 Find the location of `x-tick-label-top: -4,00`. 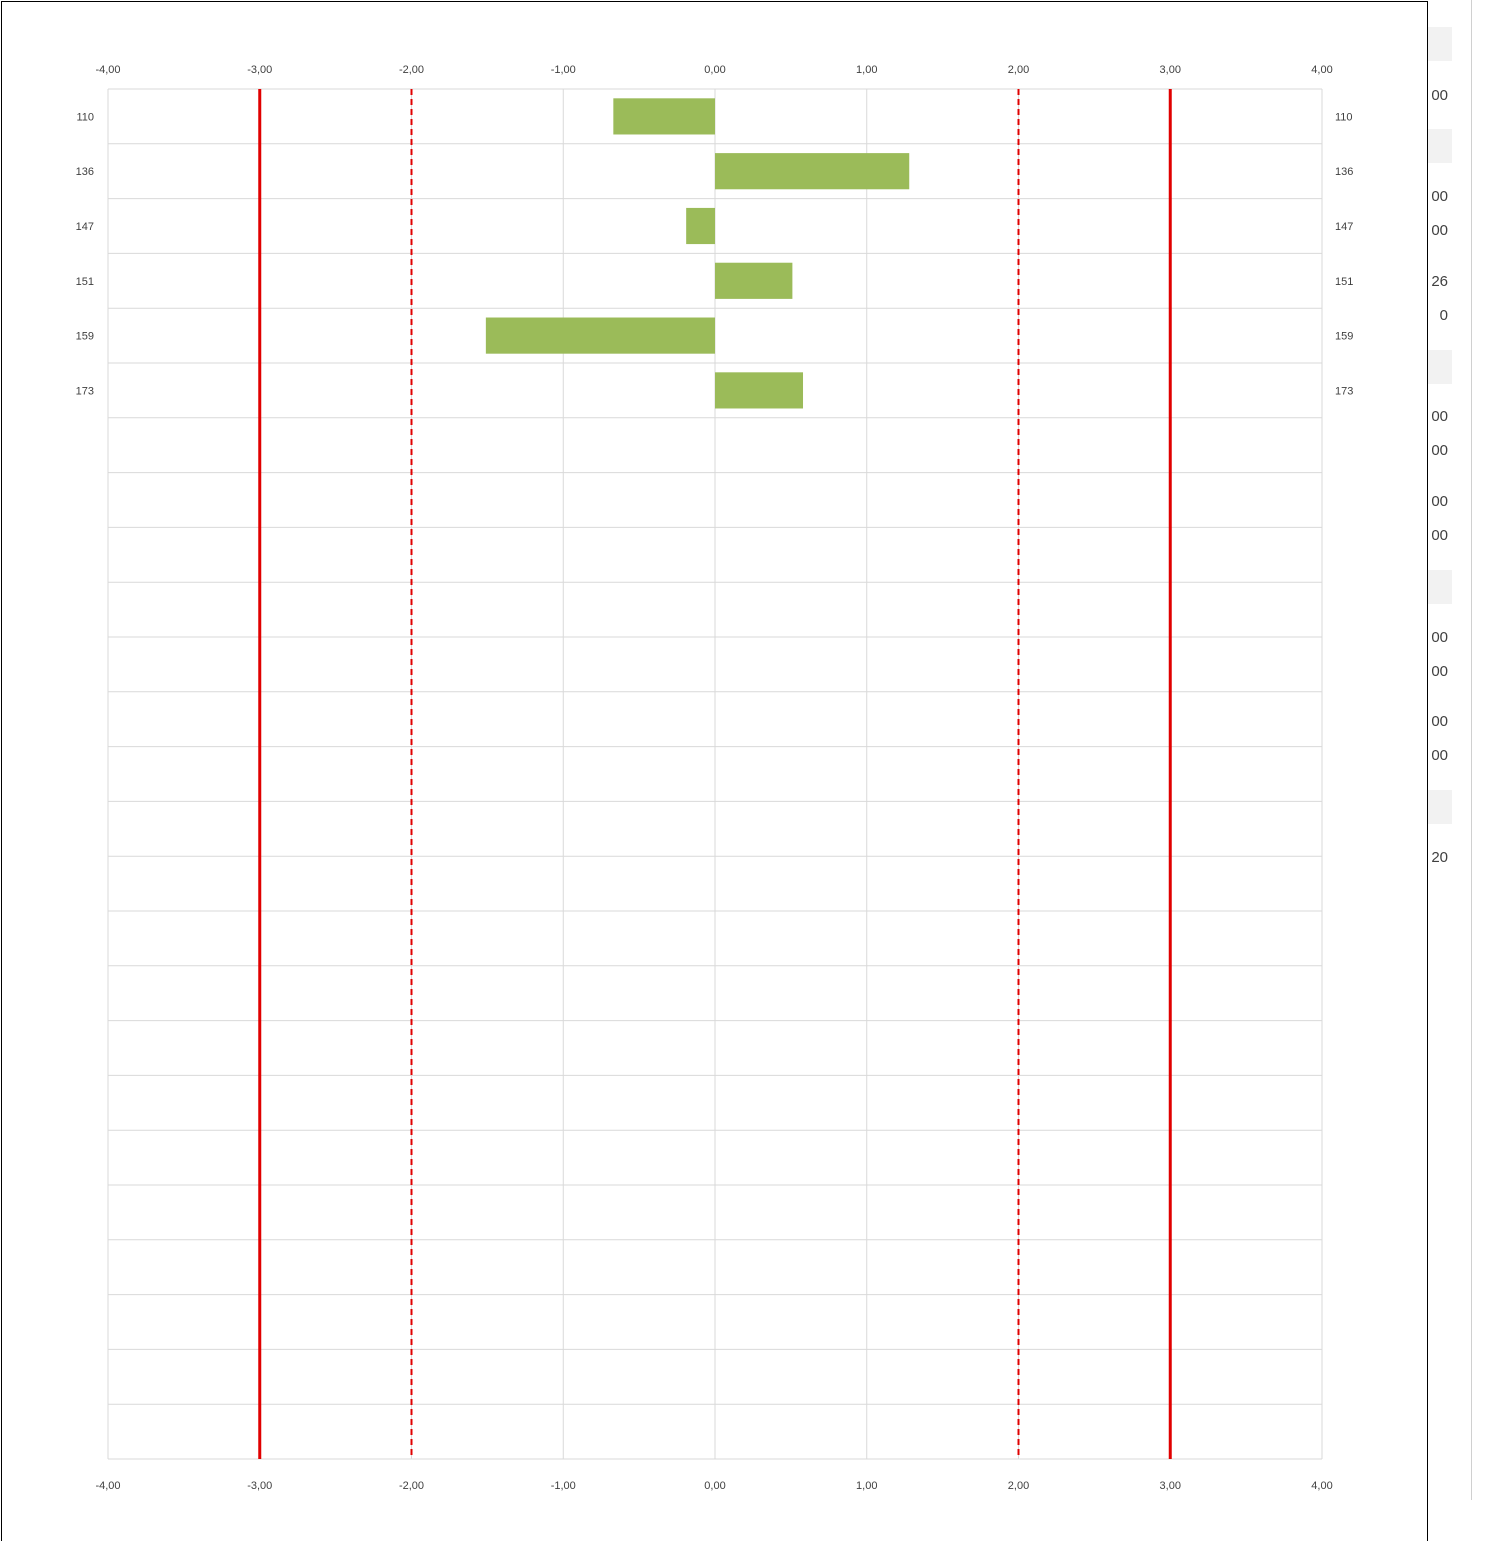

x-tick-label-top: -4,00 is located at coordinates (107, 70).